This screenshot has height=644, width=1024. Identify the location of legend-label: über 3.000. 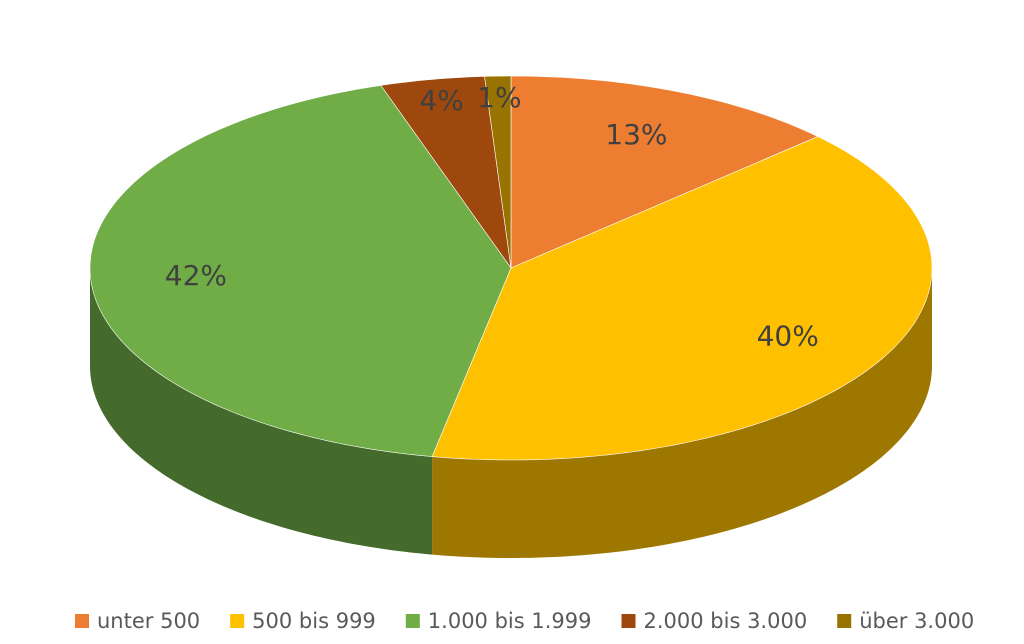
(916, 621).